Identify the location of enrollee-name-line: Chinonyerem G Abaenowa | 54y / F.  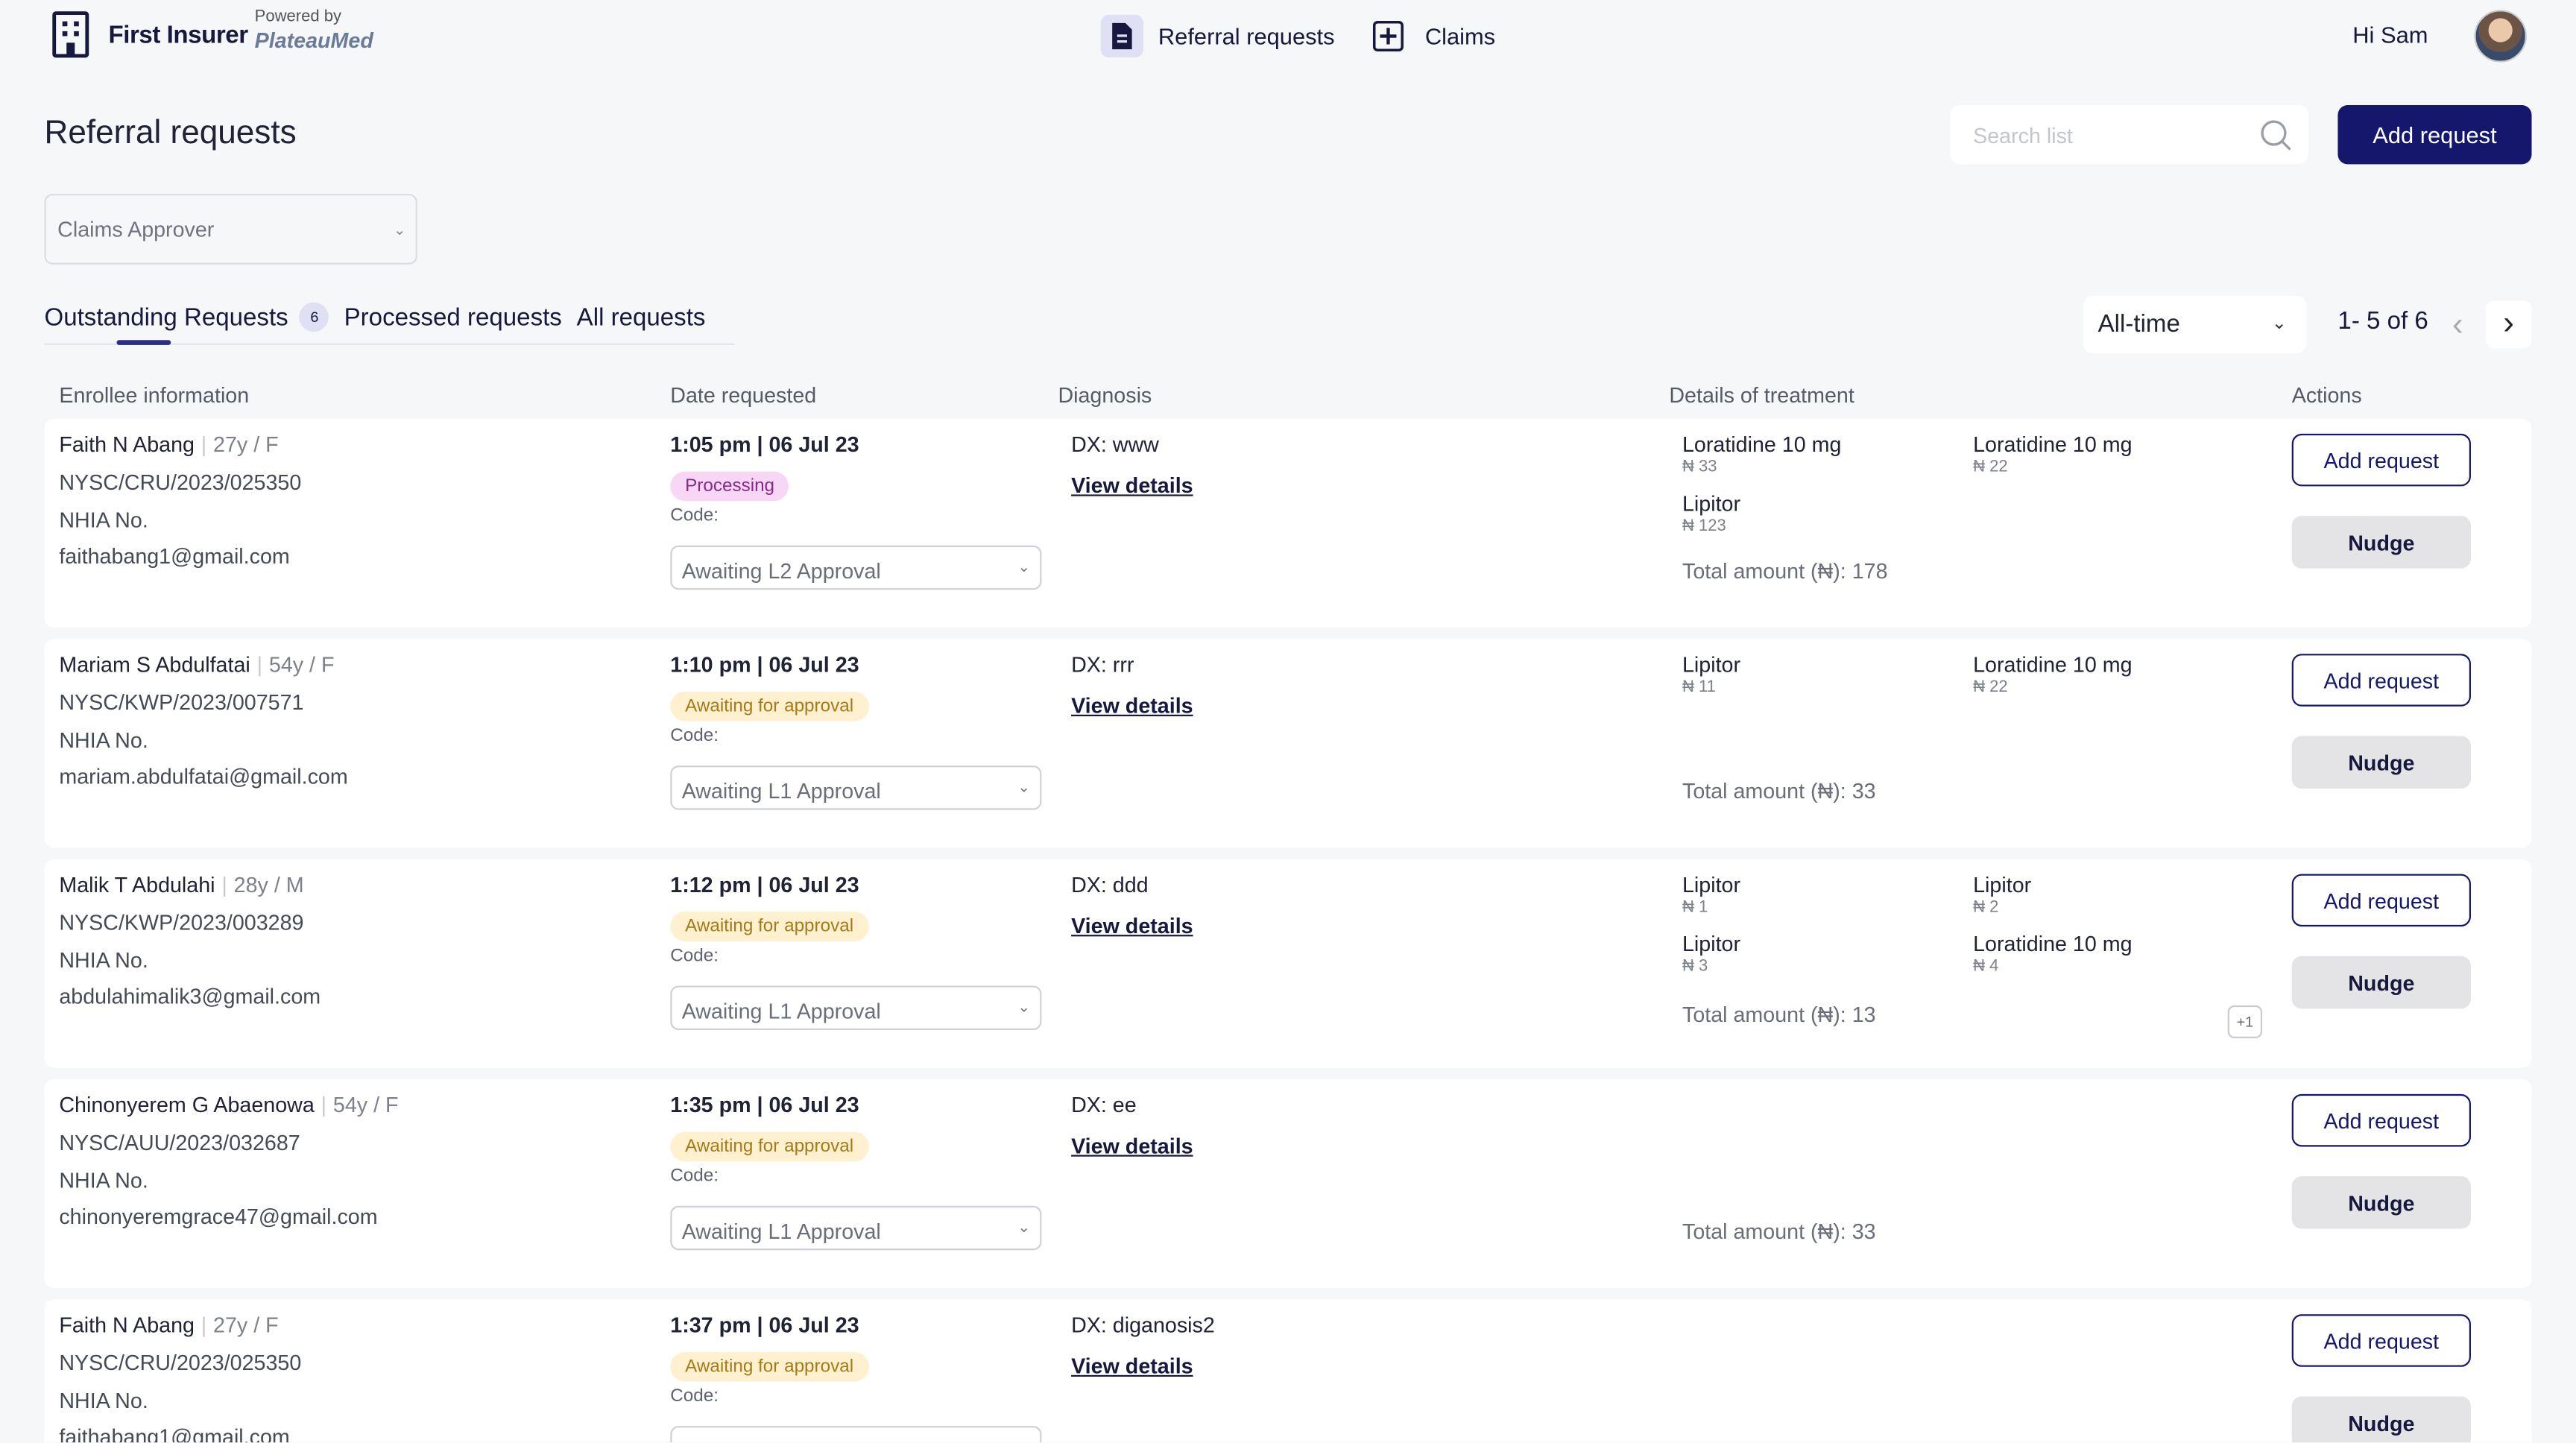
(228, 1105).